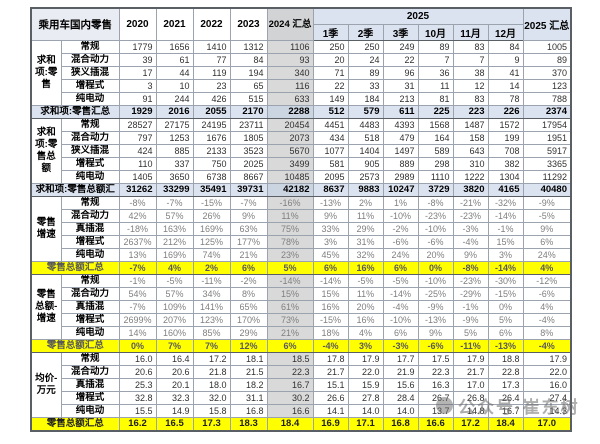  What do you see at coordinates (400, 86) in the screenshot?
I see `data-cell: 31` at bounding box center [400, 86].